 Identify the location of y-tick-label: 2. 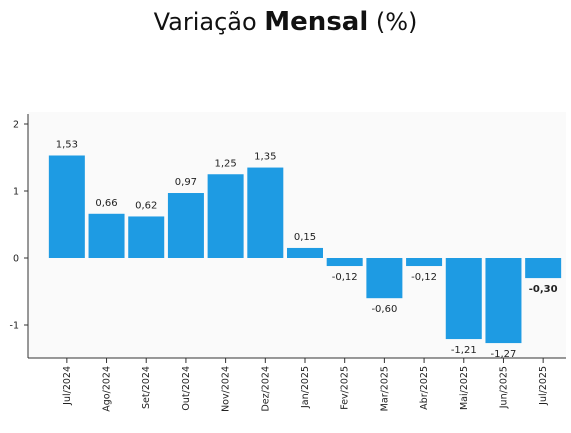
(16, 125).